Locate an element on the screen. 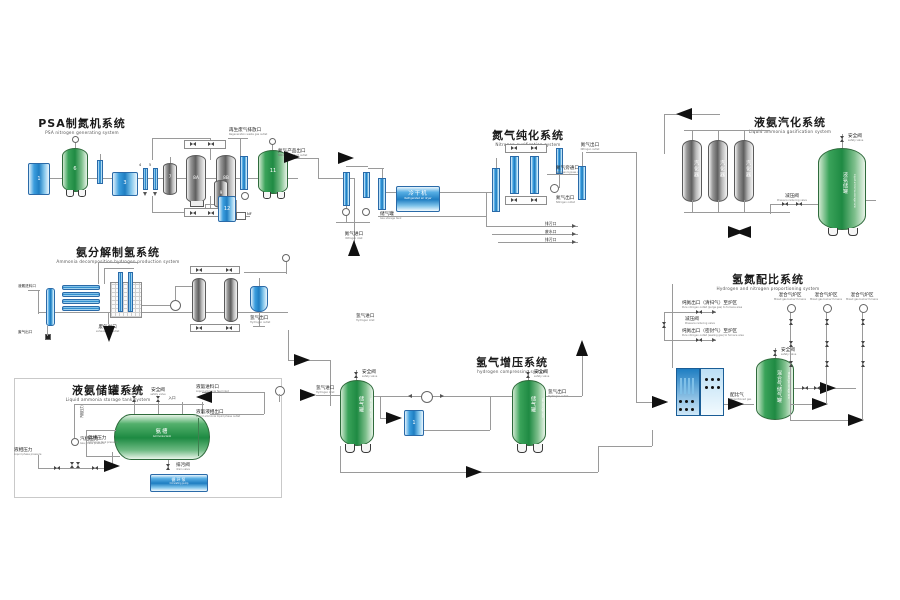 This screenshot has height=600, width=900. vessel-ad-polisher is located at coordinates (259, 299).